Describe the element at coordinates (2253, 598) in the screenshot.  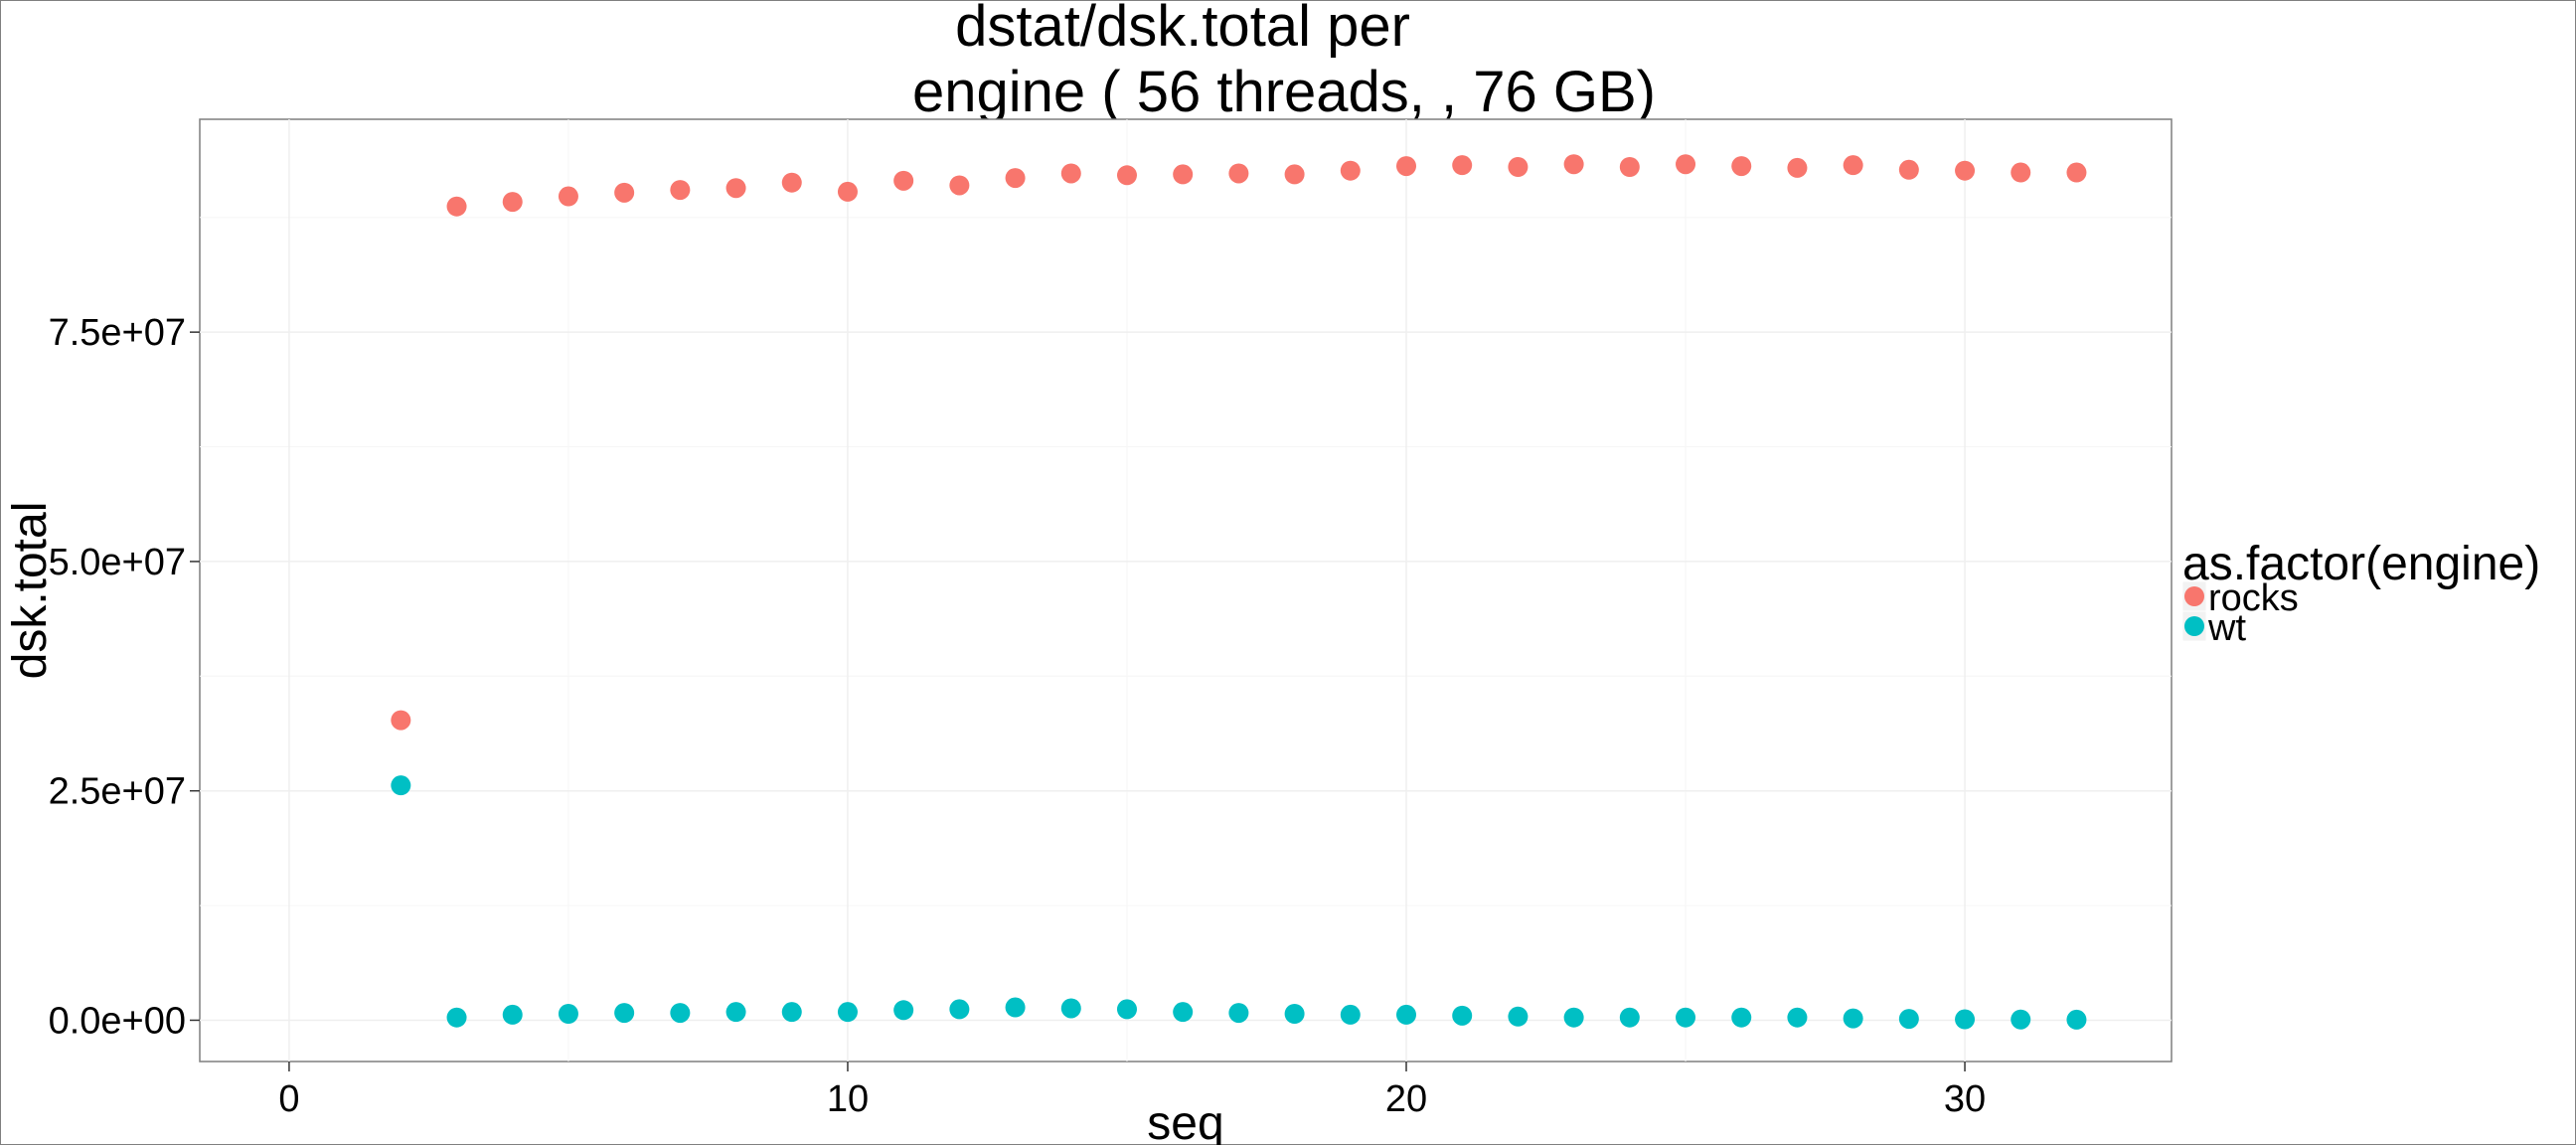
I see `legend-label-rocks: rocks` at that location.